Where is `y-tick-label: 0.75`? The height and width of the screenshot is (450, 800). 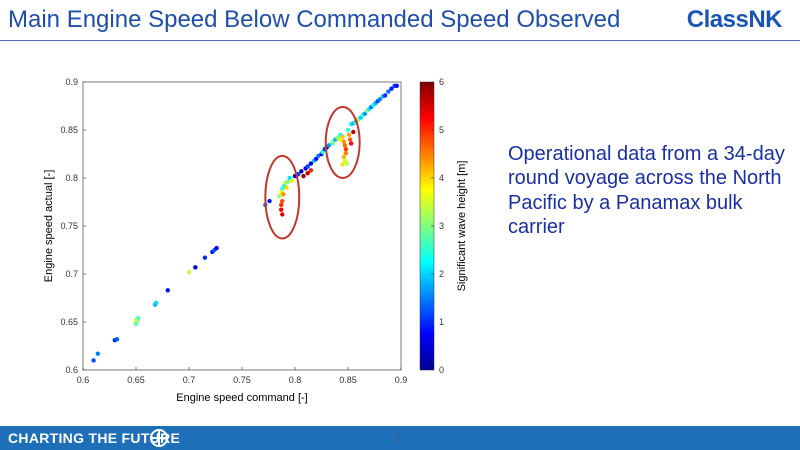 y-tick-label: 0.75 is located at coordinates (69, 226).